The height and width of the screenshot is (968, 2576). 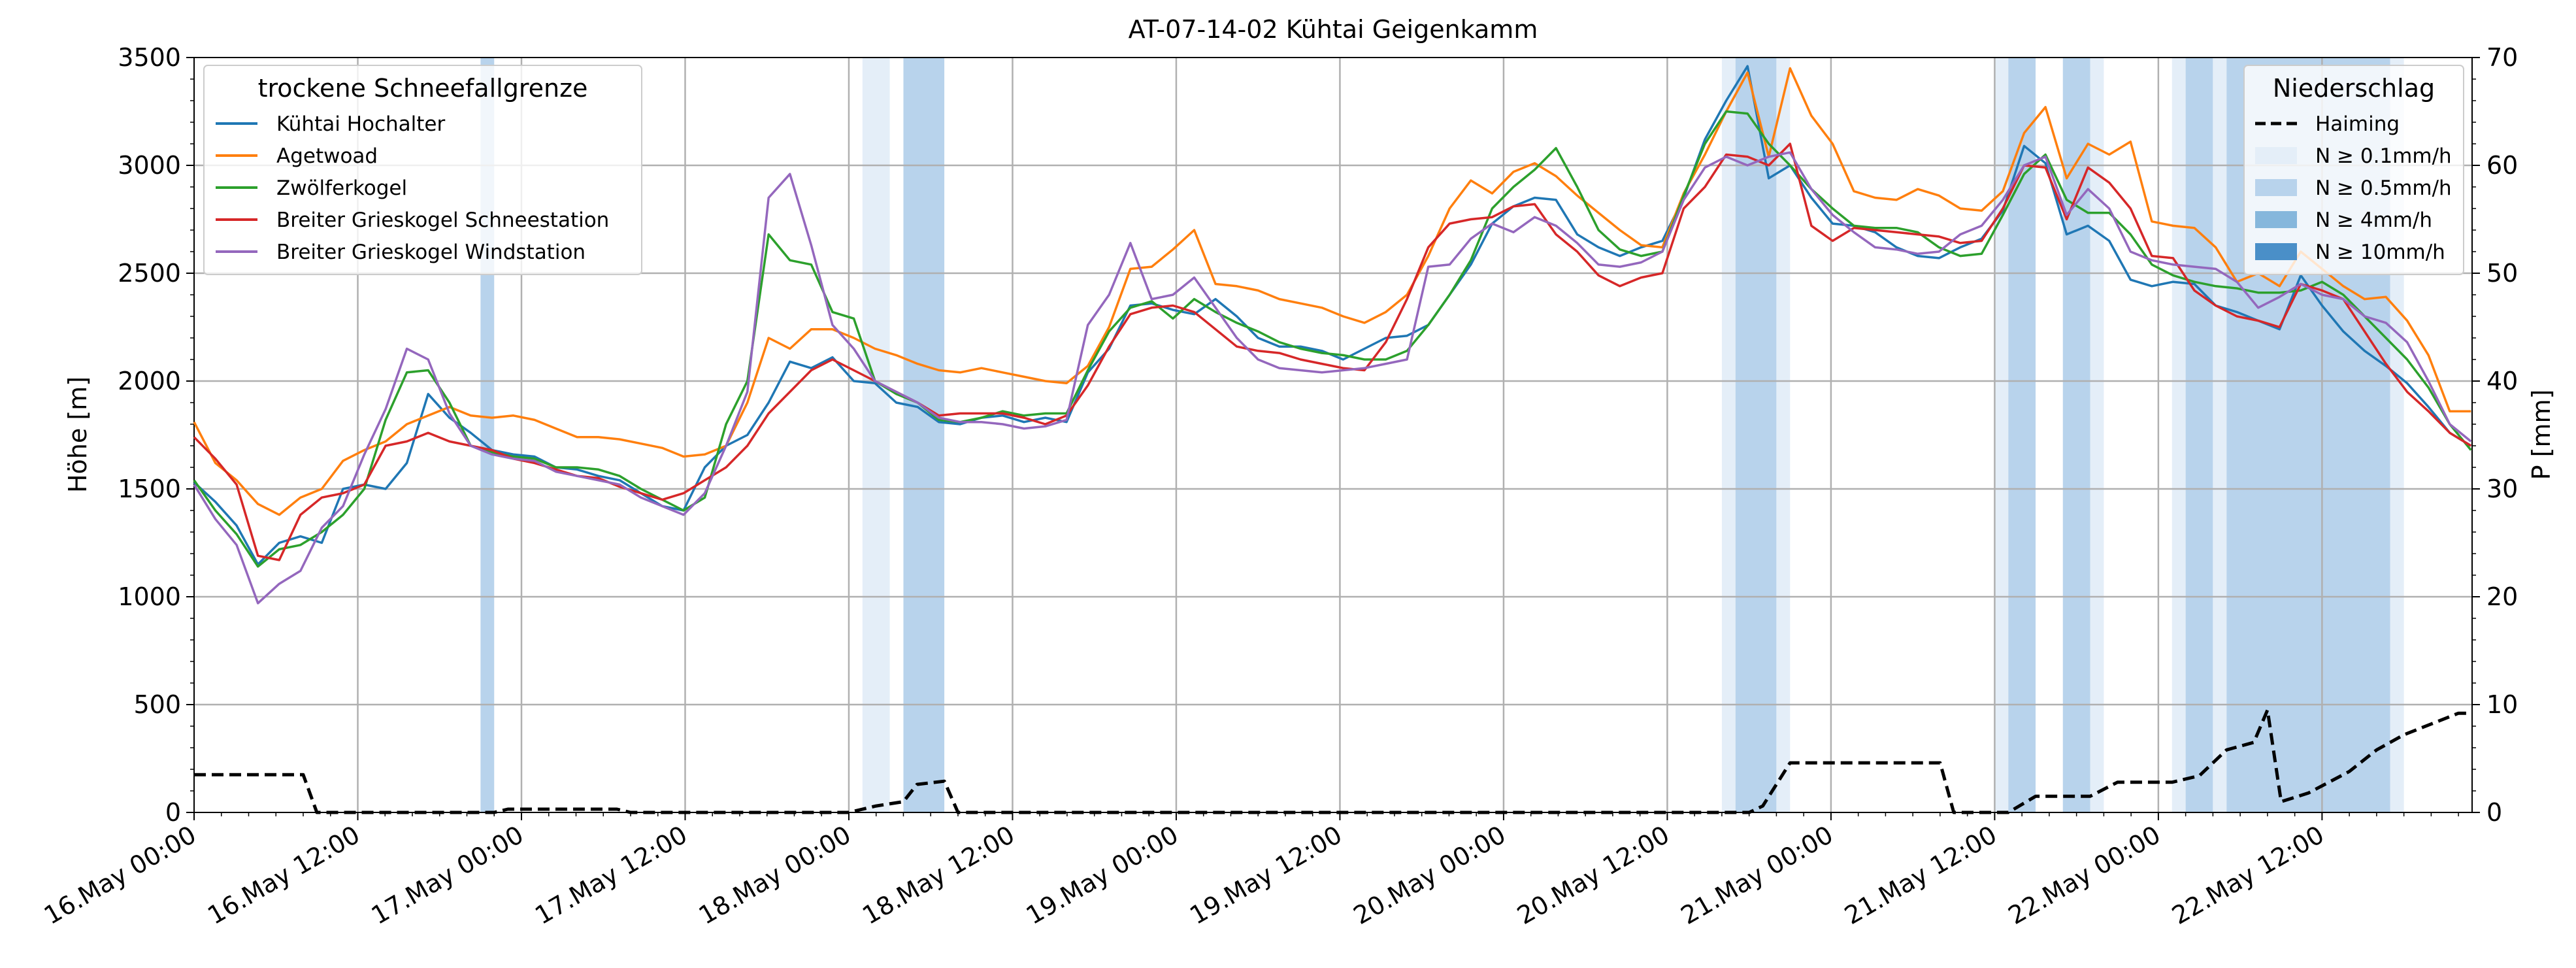 What do you see at coordinates (2502, 381) in the screenshot?
I see `y2-tick-label: 40` at bounding box center [2502, 381].